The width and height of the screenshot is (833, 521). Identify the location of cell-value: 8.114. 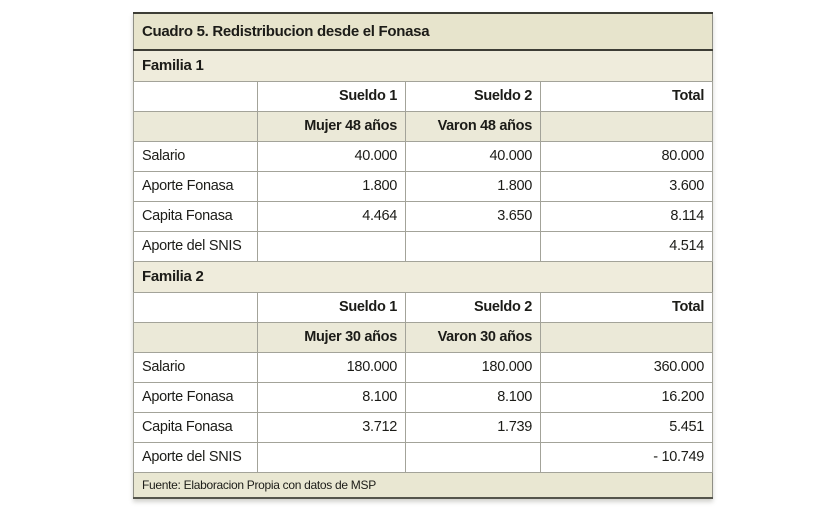
(626, 216).